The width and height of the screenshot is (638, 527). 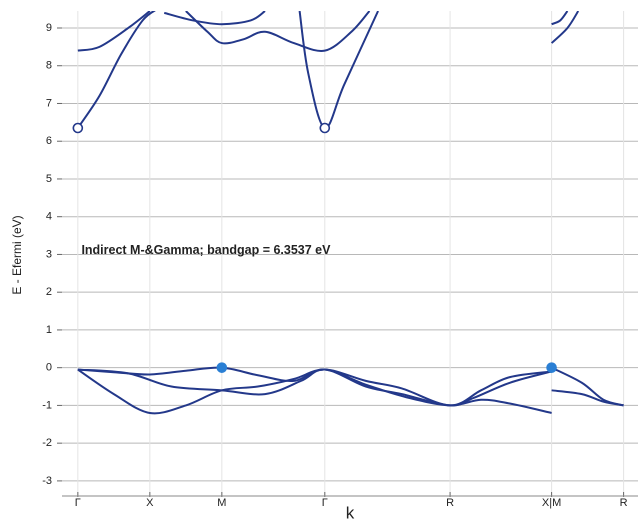 I want to click on y-axis-label: E - Efermi (eV), so click(x=17, y=254).